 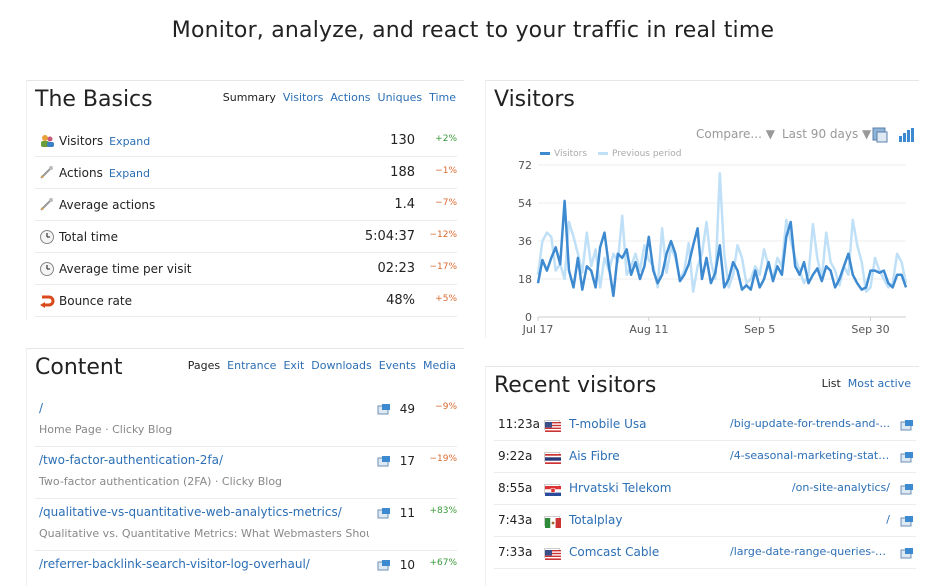 What do you see at coordinates (515, 552) in the screenshot?
I see `visit-time: 7:33a` at bounding box center [515, 552].